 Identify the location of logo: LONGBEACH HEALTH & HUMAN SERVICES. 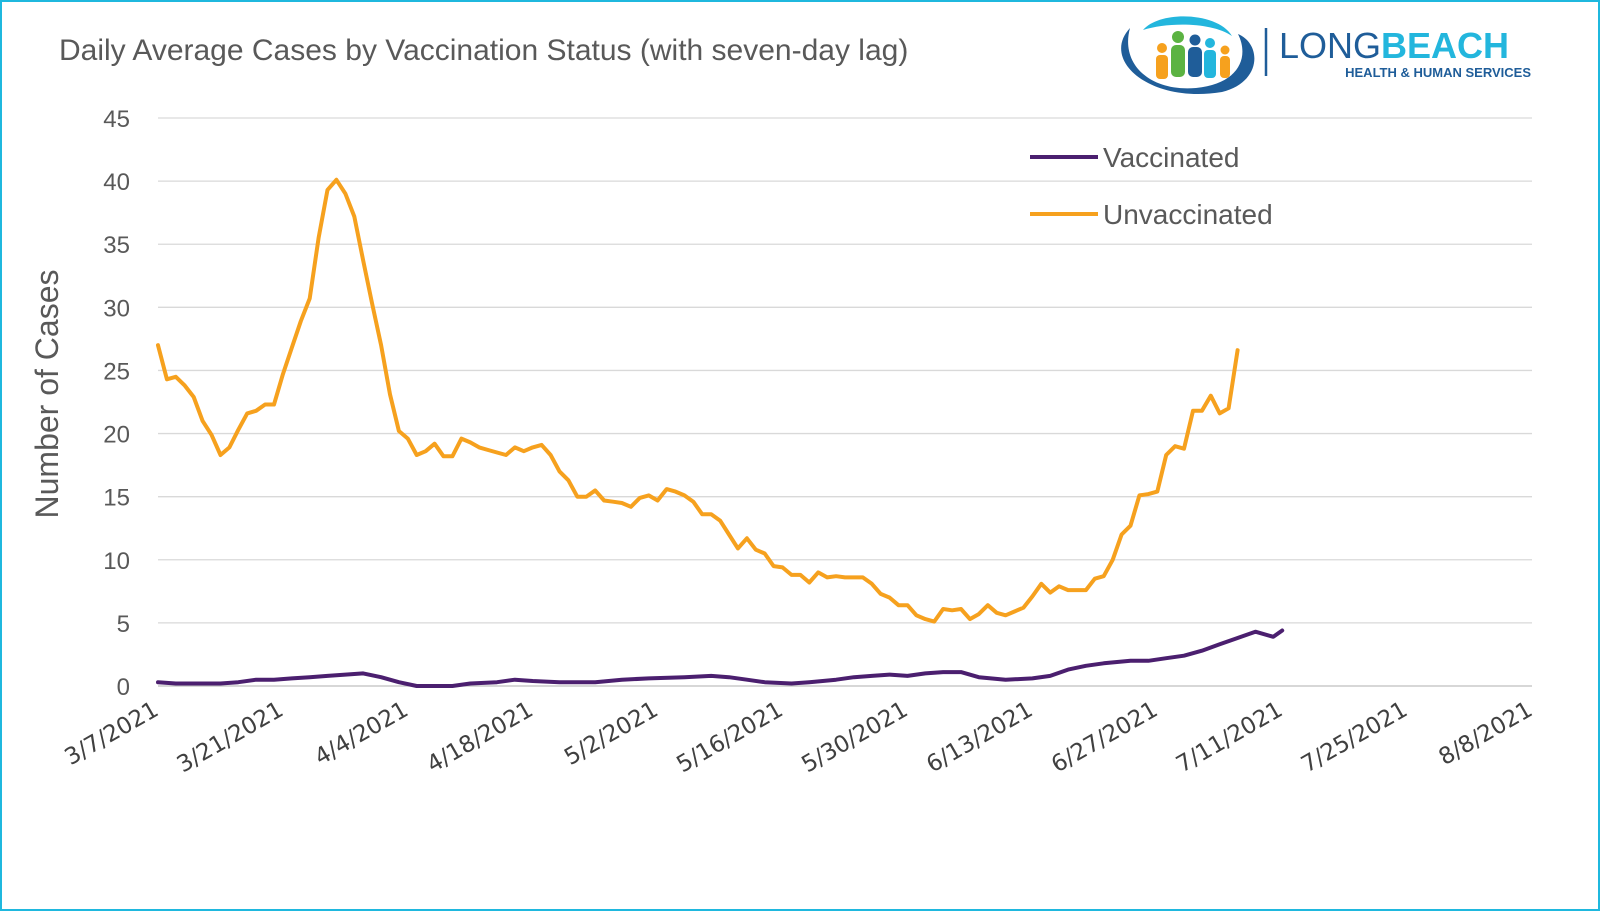
(1326, 55).